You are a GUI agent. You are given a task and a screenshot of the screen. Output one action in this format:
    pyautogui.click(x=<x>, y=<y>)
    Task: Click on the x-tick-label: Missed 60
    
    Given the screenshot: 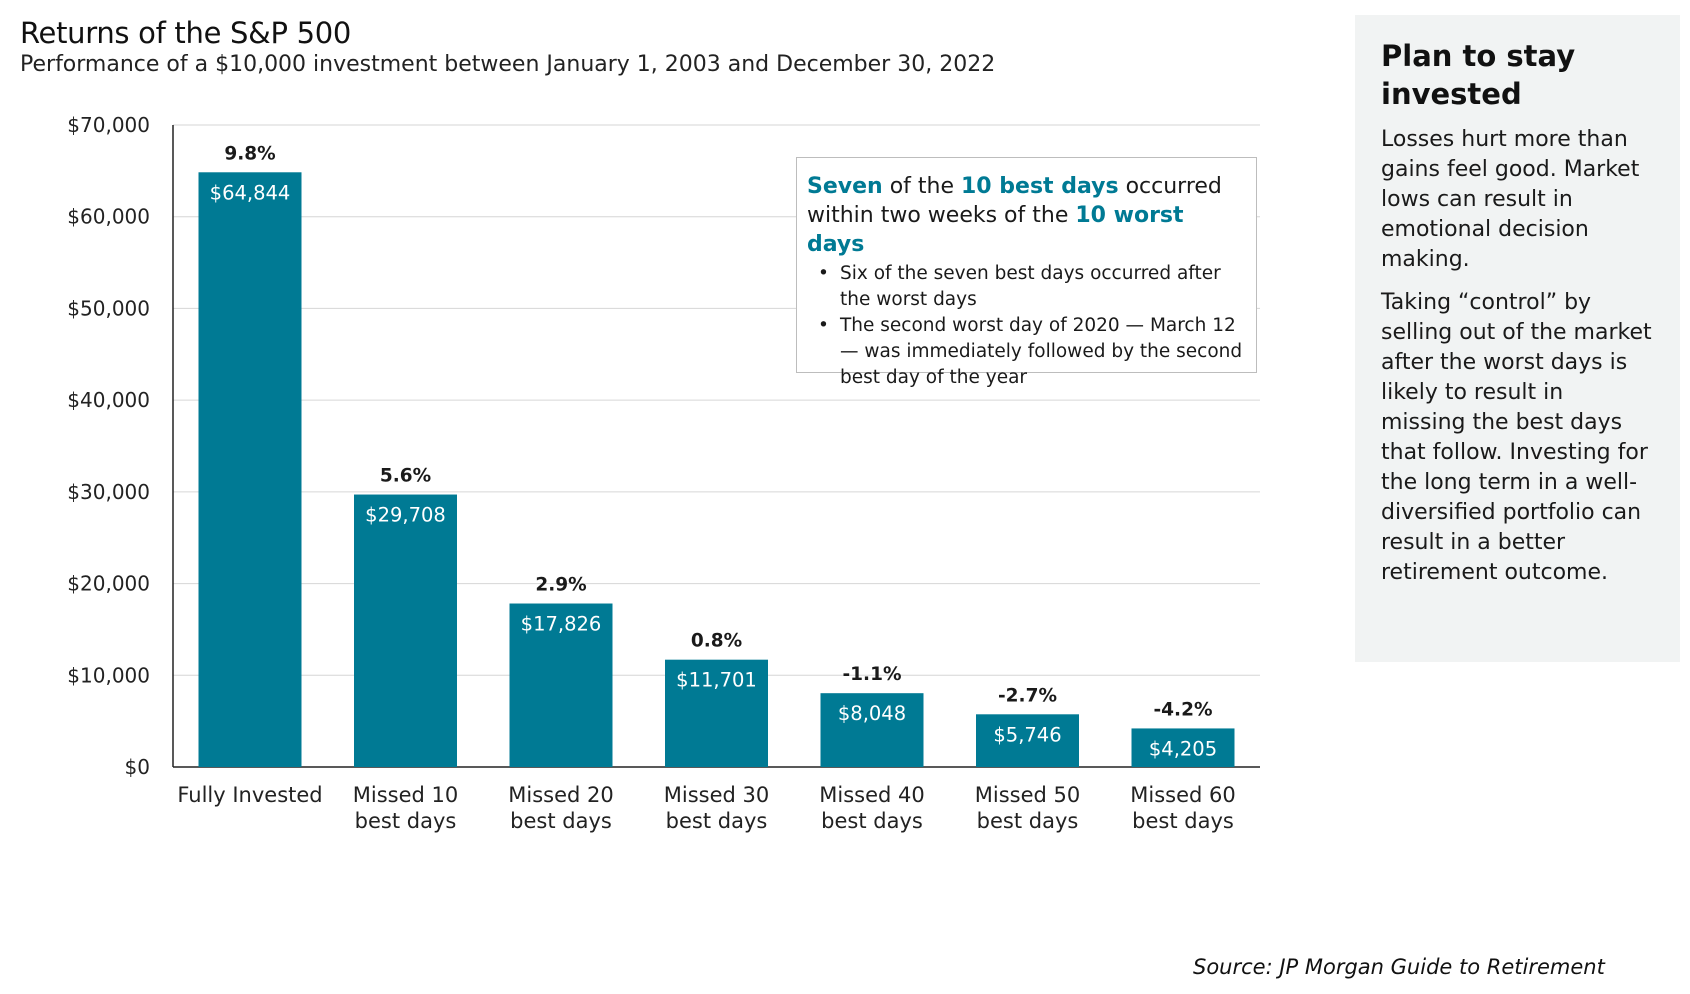 What is the action you would take?
    pyautogui.click(x=1182, y=795)
    